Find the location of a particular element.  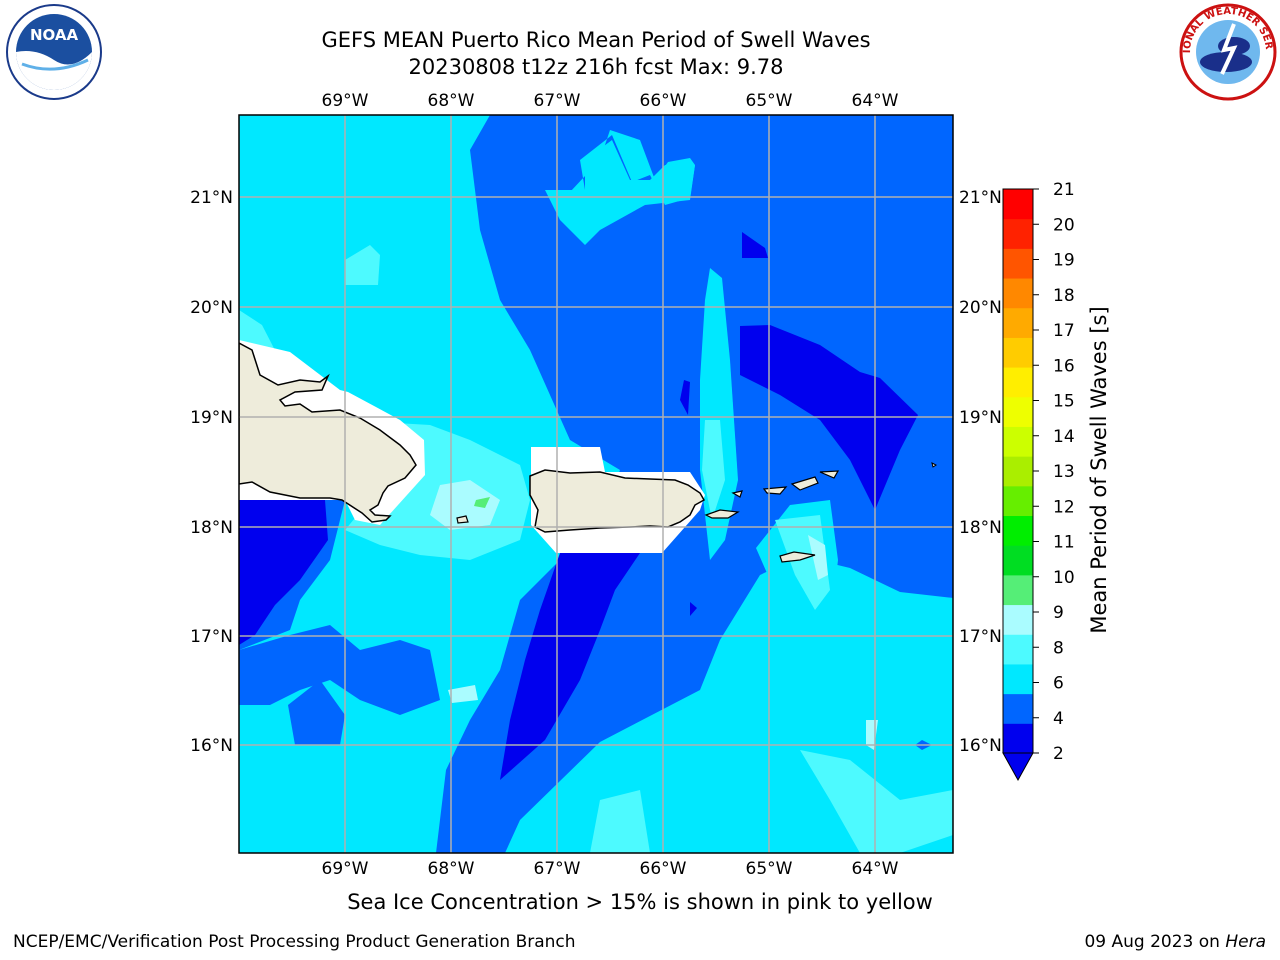

colorbar-tick-label: 21 is located at coordinates (1064, 190).